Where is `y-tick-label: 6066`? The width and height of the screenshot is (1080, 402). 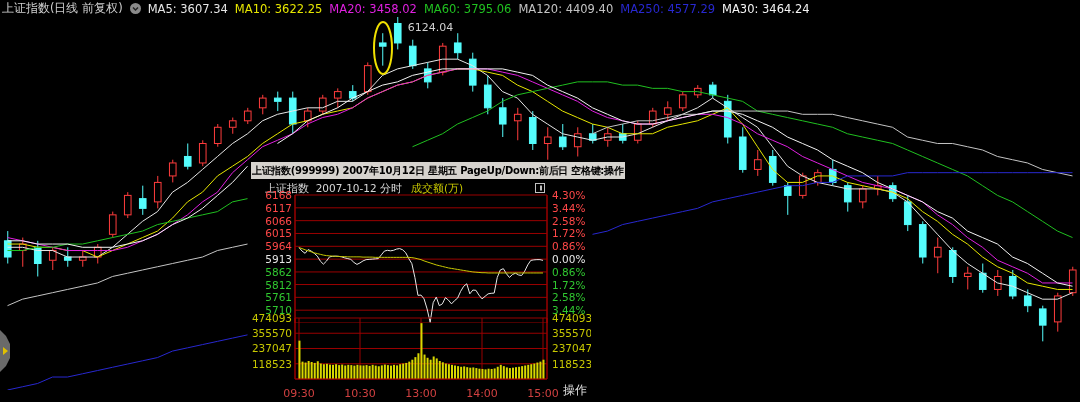
y-tick-label: 6066 is located at coordinates (279, 220).